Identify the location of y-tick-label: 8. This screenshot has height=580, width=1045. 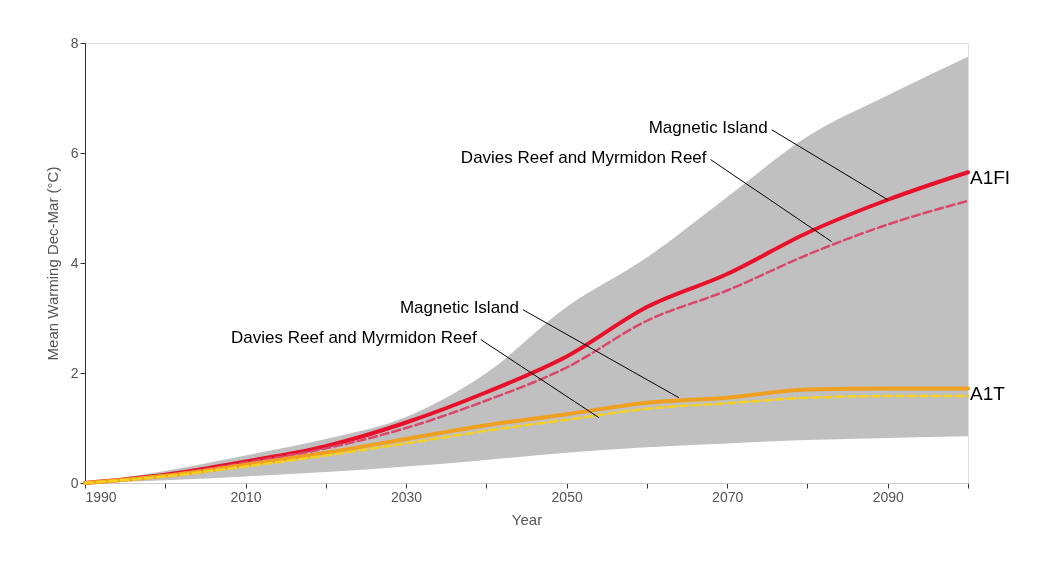
(74, 42).